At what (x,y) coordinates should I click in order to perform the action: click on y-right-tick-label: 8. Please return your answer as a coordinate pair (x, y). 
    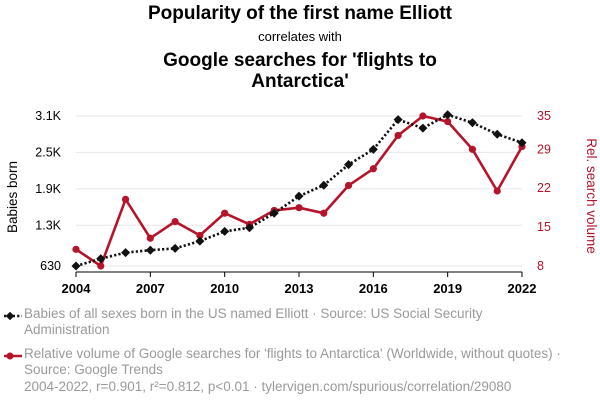
    Looking at the image, I should click on (540, 266).